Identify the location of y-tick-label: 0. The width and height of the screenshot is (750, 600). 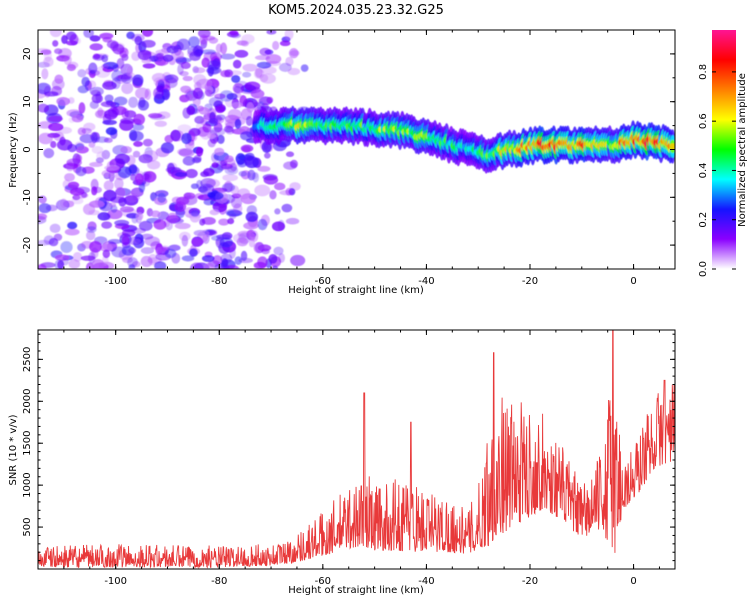
(27, 149).